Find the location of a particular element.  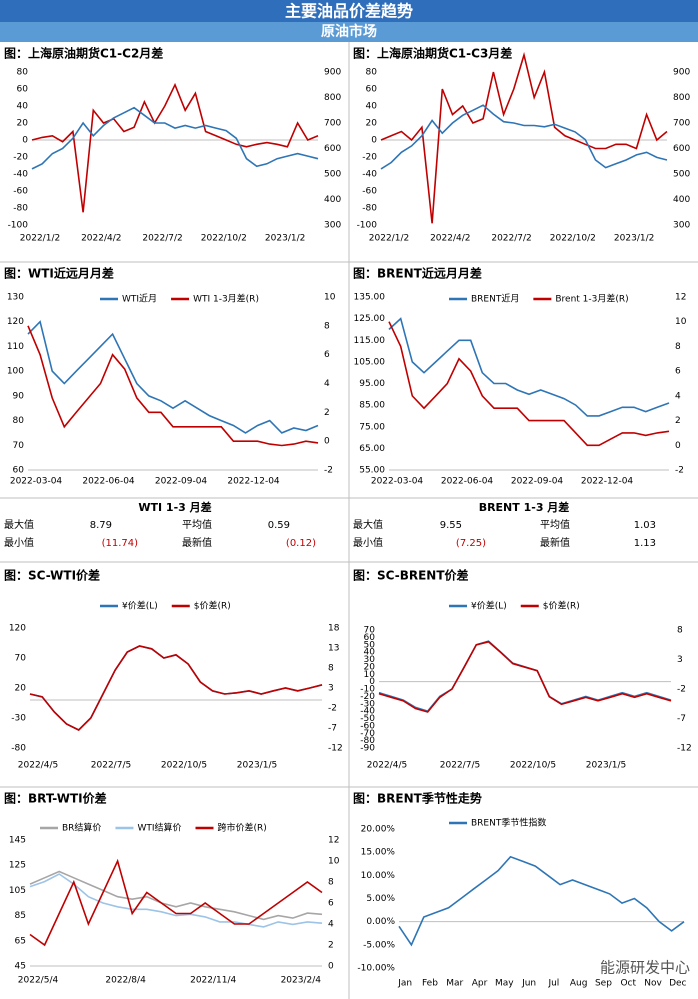

y2-tick-label: 10 is located at coordinates (330, 298).